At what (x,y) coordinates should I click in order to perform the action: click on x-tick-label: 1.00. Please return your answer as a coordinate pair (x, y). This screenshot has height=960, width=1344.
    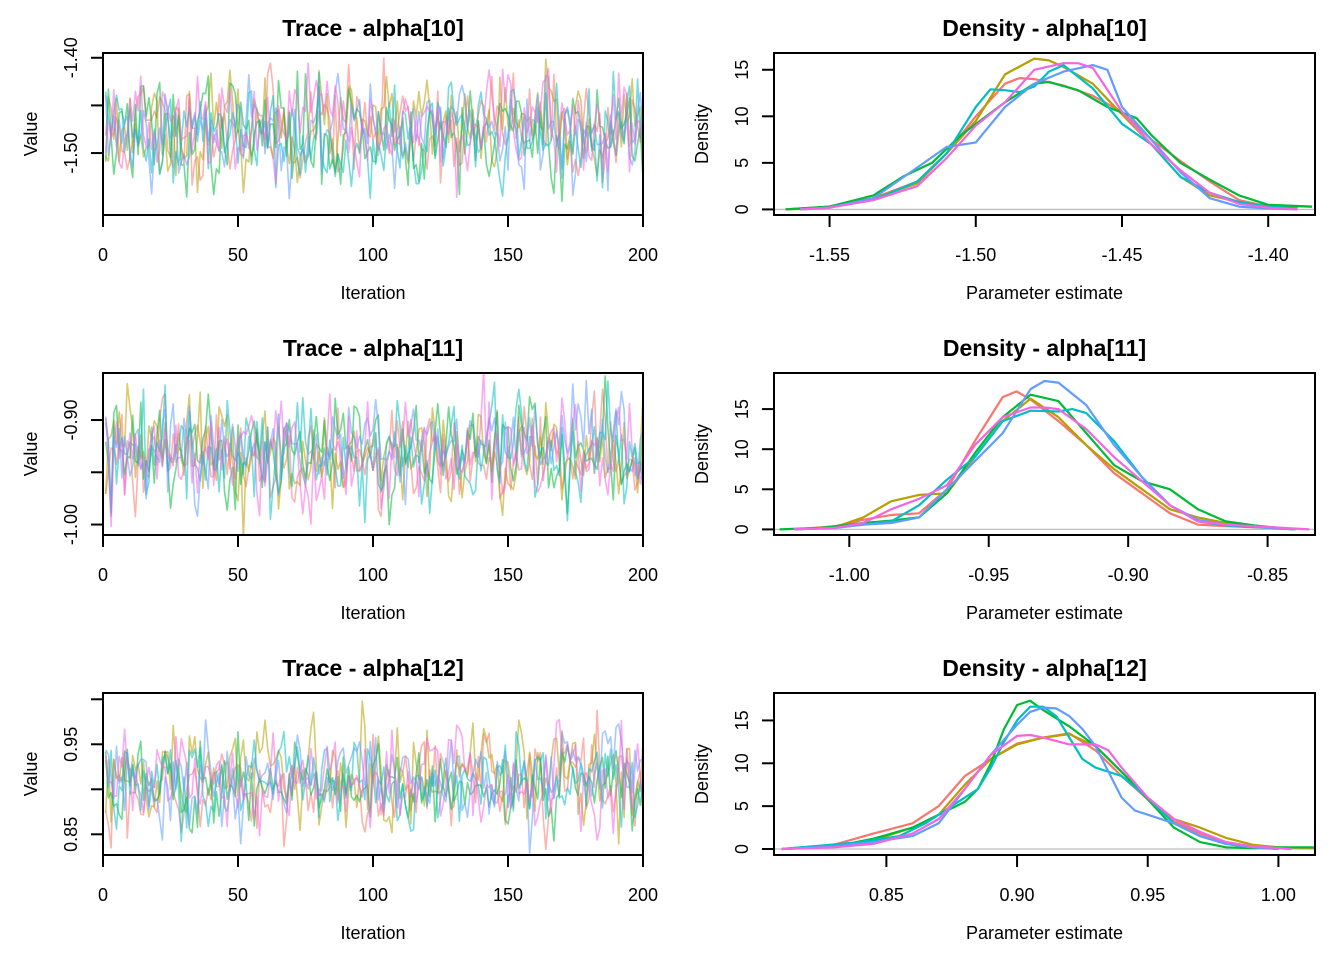
    Looking at the image, I should click on (1278, 895).